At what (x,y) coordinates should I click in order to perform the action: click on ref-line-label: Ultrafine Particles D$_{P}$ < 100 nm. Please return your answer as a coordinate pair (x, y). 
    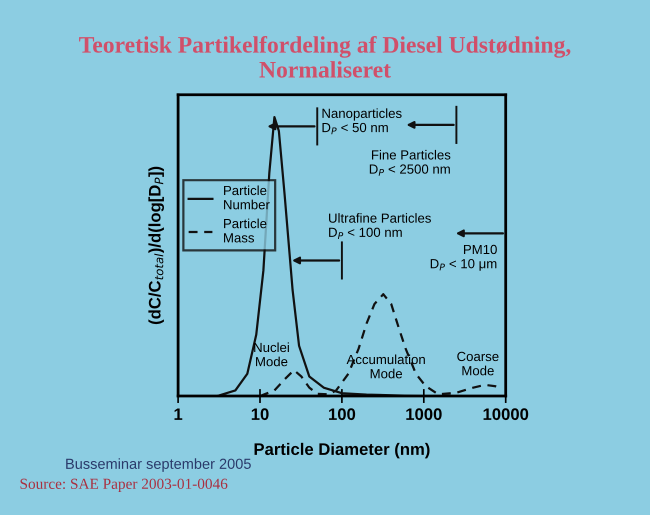
    Looking at the image, I should click on (380, 226).